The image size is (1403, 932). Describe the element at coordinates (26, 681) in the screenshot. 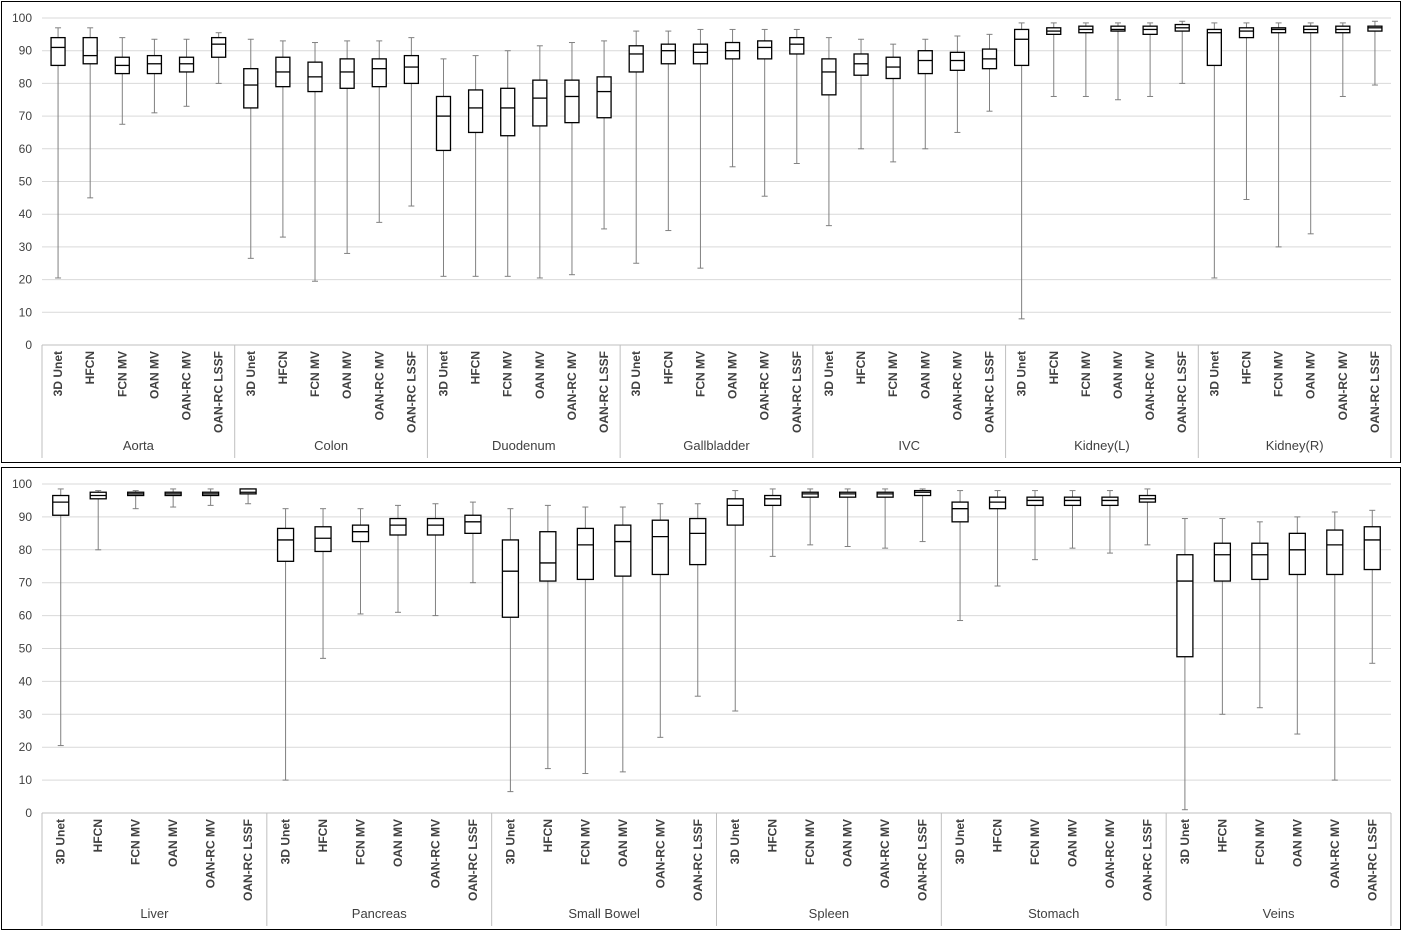

I see `y-tick-label: 40` at that location.